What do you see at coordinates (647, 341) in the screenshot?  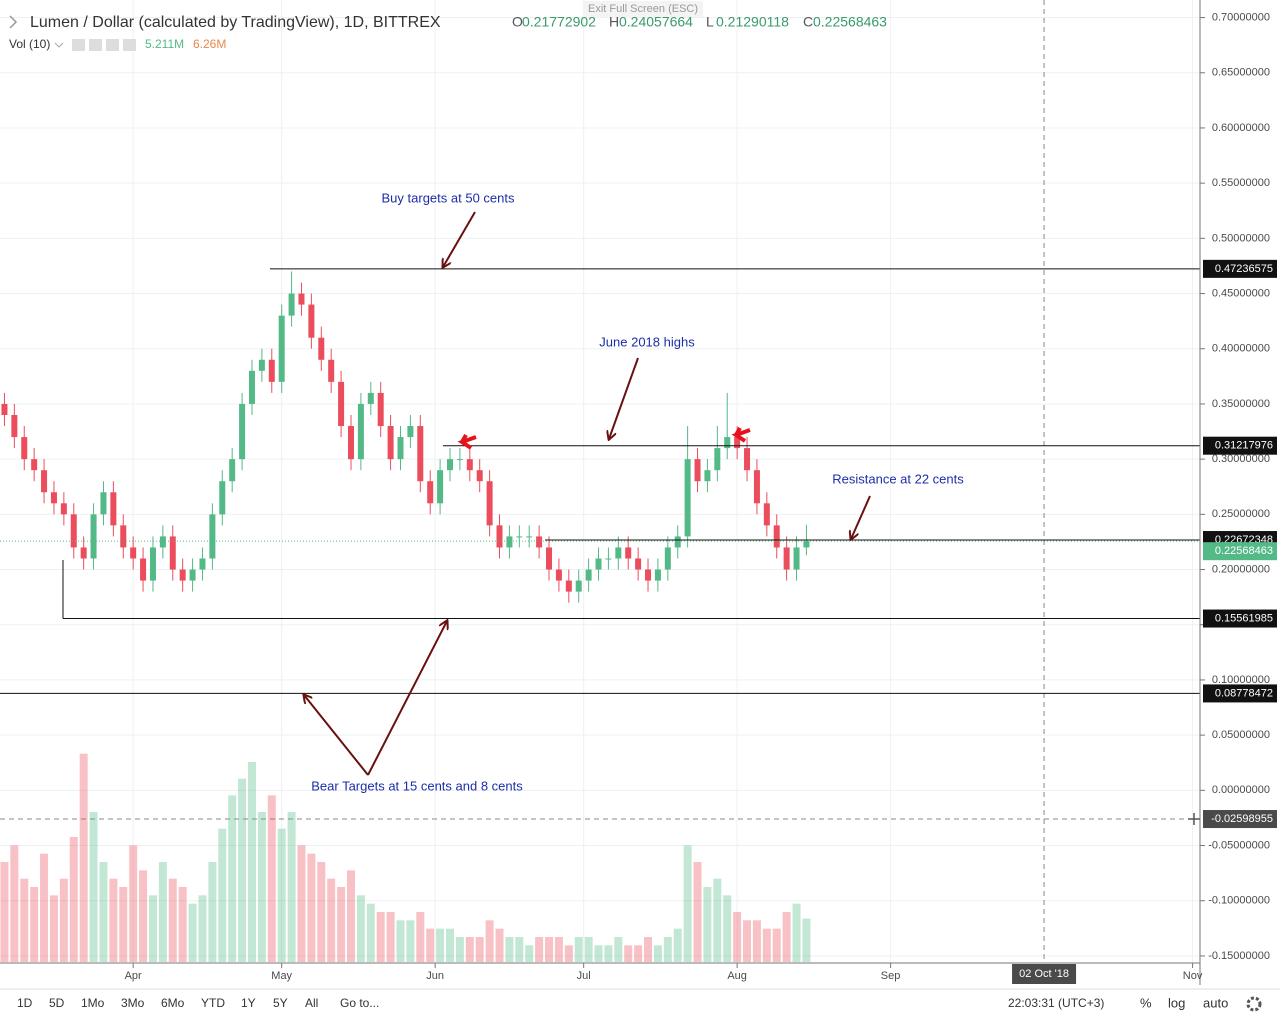 I see `annotation: June 2018 highs` at bounding box center [647, 341].